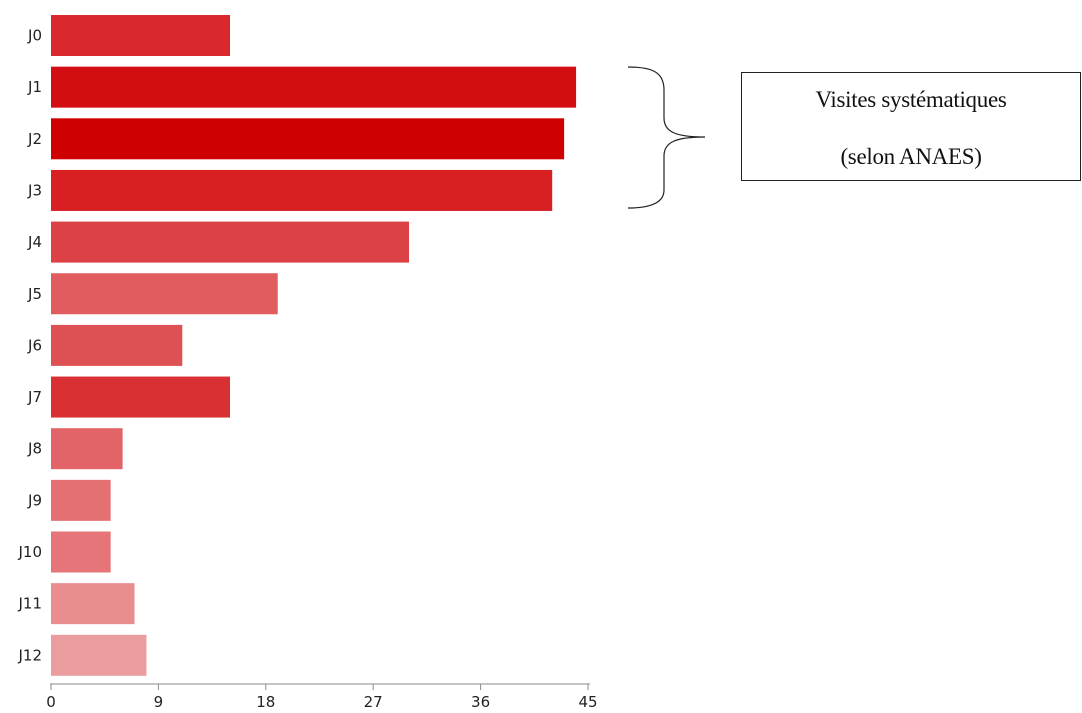  I want to click on category-labels: J0 J1 J2 J3 J4 J5 J6 J7 J8 J9 J10 J11 J12, so click(29, 346).